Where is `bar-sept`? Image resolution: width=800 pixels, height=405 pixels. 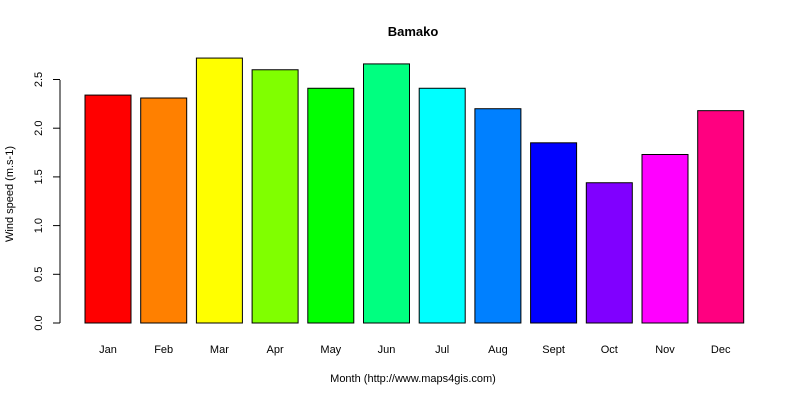
bar-sept is located at coordinates (554, 233).